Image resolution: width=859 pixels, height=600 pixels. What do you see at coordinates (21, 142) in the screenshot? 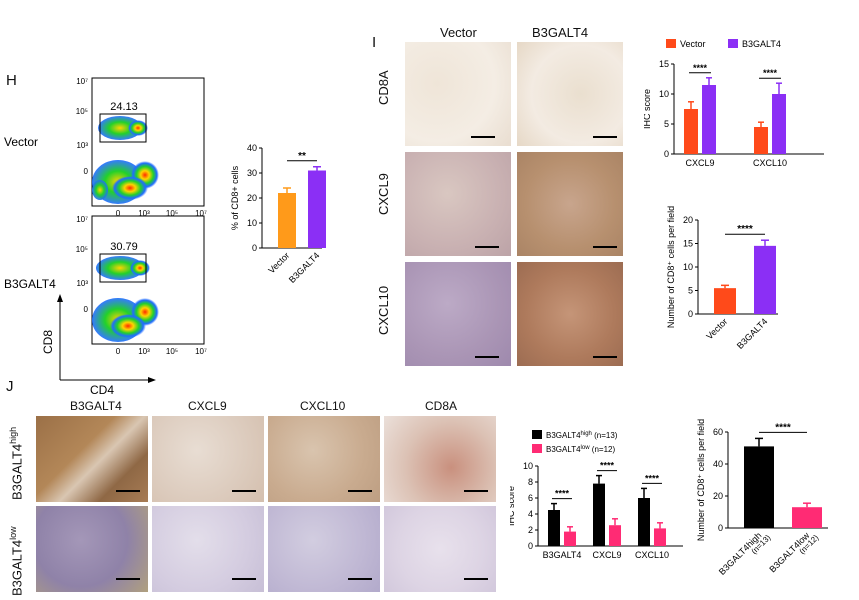
I see `sample-label-vector: Vector` at bounding box center [21, 142].